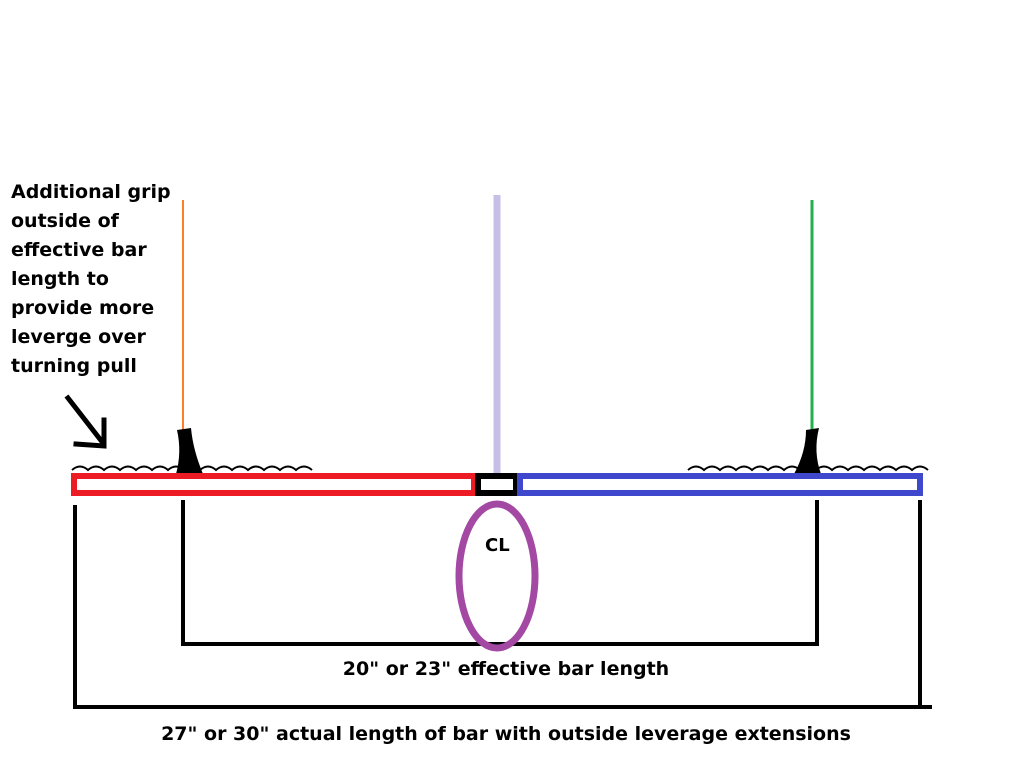  What do you see at coordinates (79, 250) in the screenshot?
I see `note-line: effective bar` at bounding box center [79, 250].